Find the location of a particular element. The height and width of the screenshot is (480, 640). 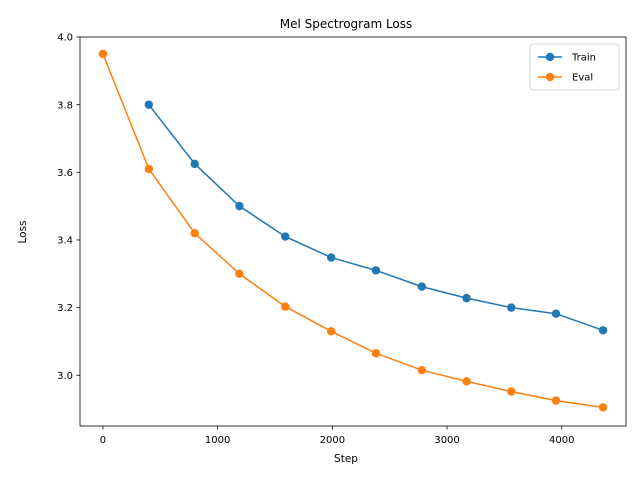

chart-title: Mel Spectrogram Loss is located at coordinates (346, 24).